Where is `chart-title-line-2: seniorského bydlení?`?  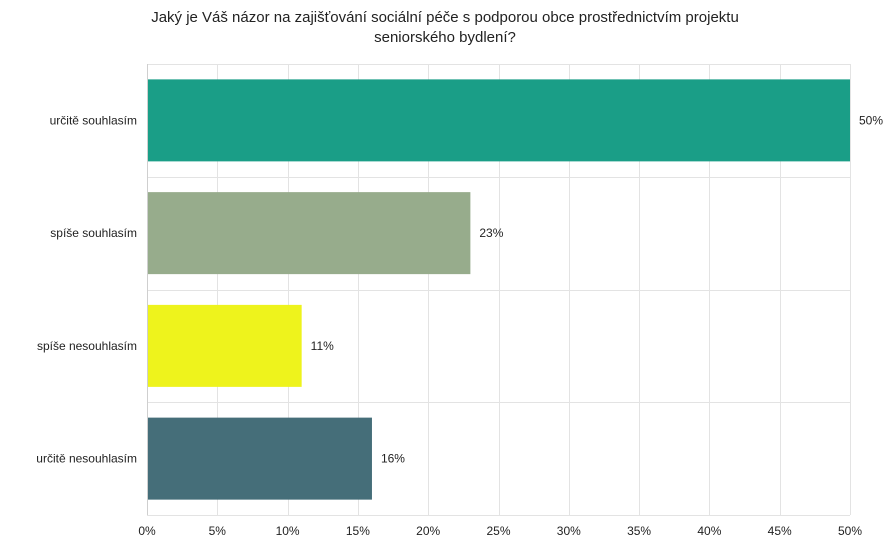
chart-title-line-2: seniorského bydlení? is located at coordinates (445, 37).